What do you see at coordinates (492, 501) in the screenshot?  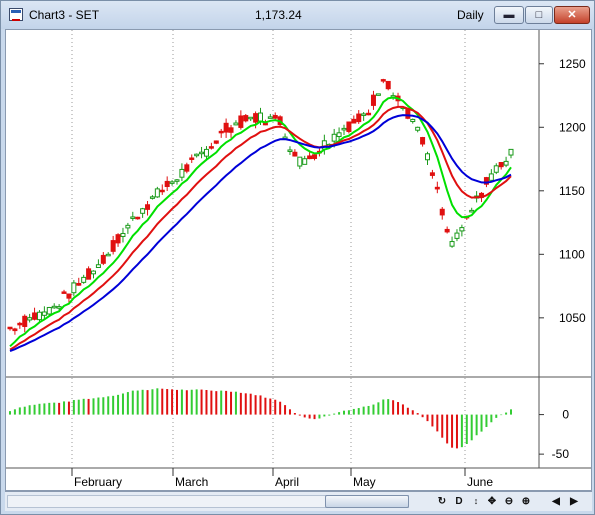 I see `crosshair-icon: ✥` at bounding box center [492, 501].